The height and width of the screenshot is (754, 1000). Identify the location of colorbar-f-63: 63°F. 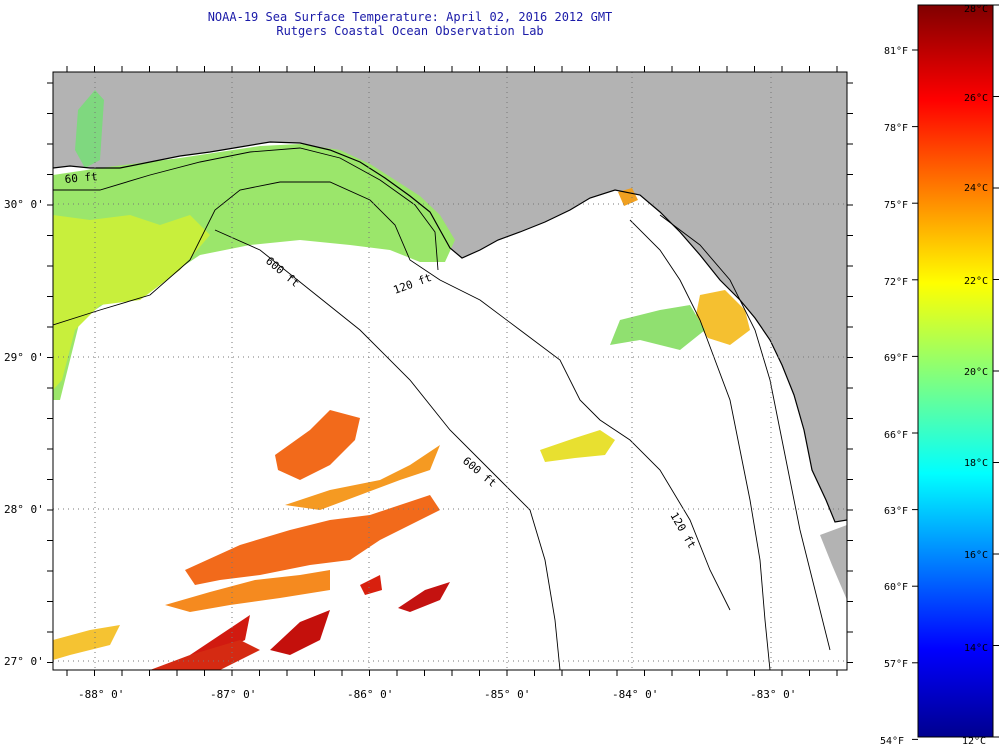
(896, 511).